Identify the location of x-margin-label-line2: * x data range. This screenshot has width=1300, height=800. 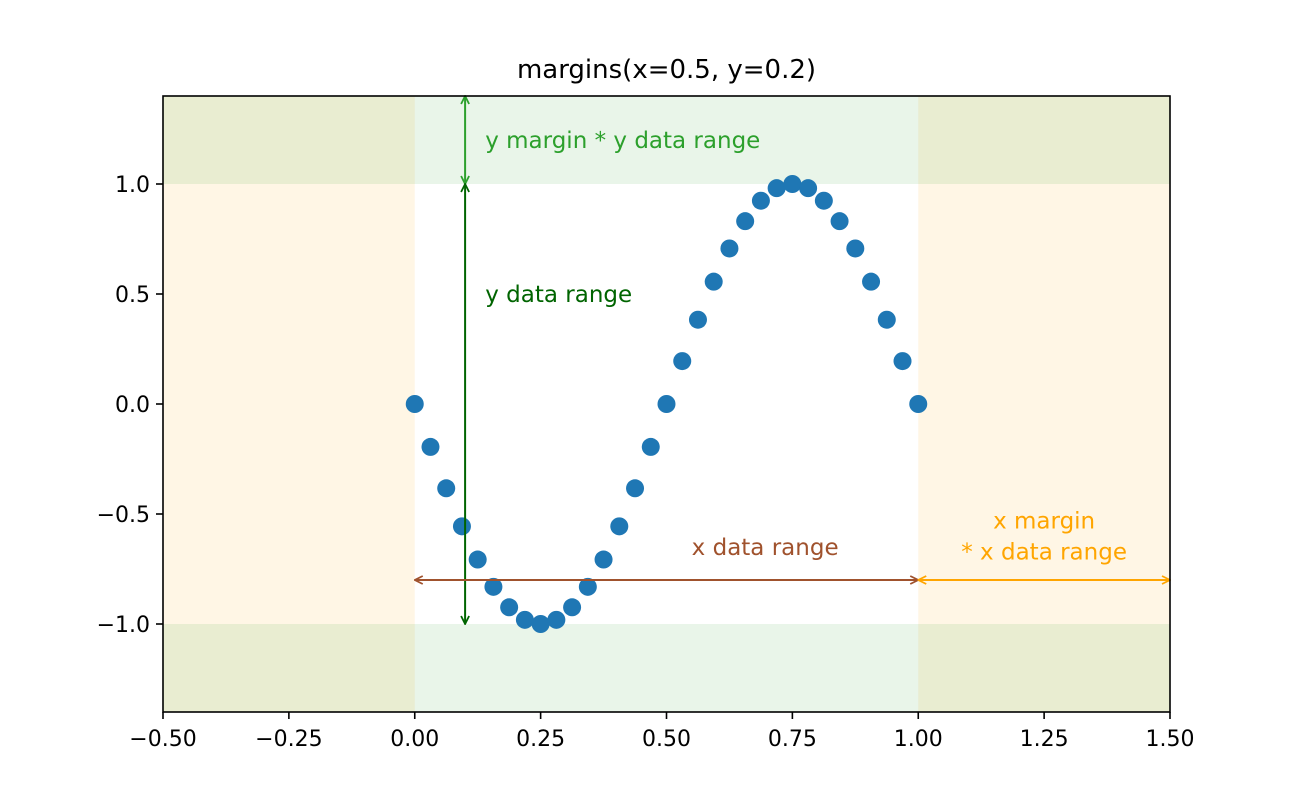
(1044, 552).